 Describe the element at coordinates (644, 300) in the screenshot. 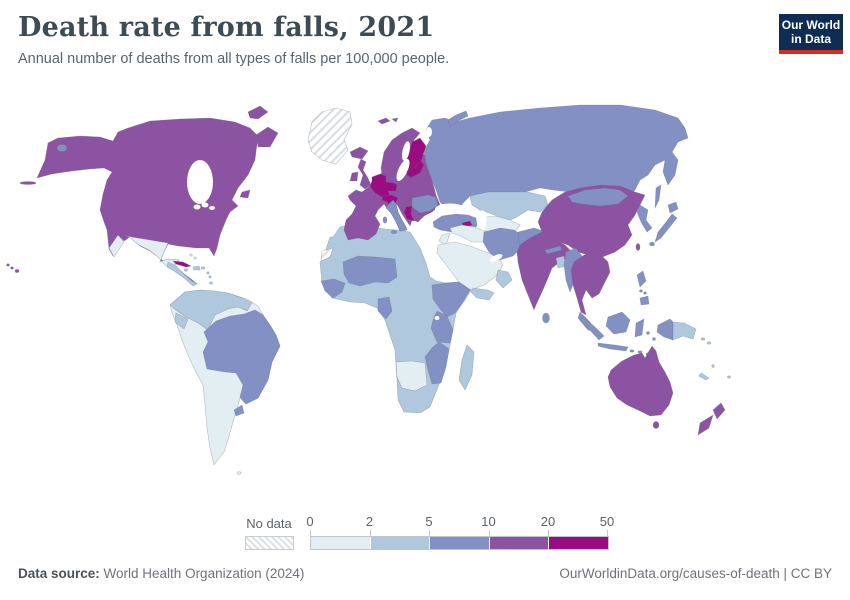

I see `country-mindanao` at that location.